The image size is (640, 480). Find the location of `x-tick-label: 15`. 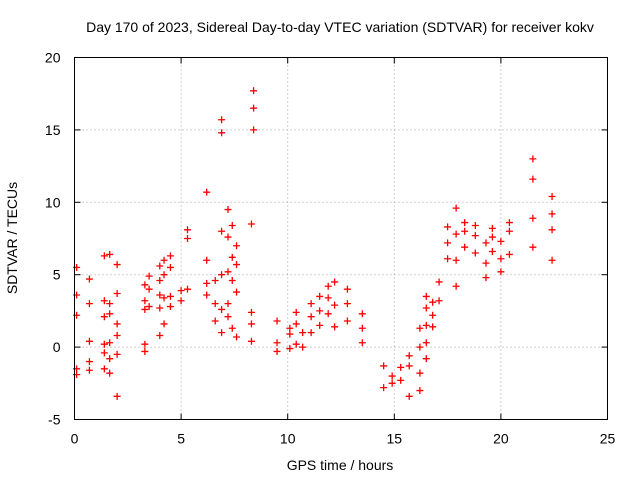

x-tick-label: 15 is located at coordinates (395, 439).